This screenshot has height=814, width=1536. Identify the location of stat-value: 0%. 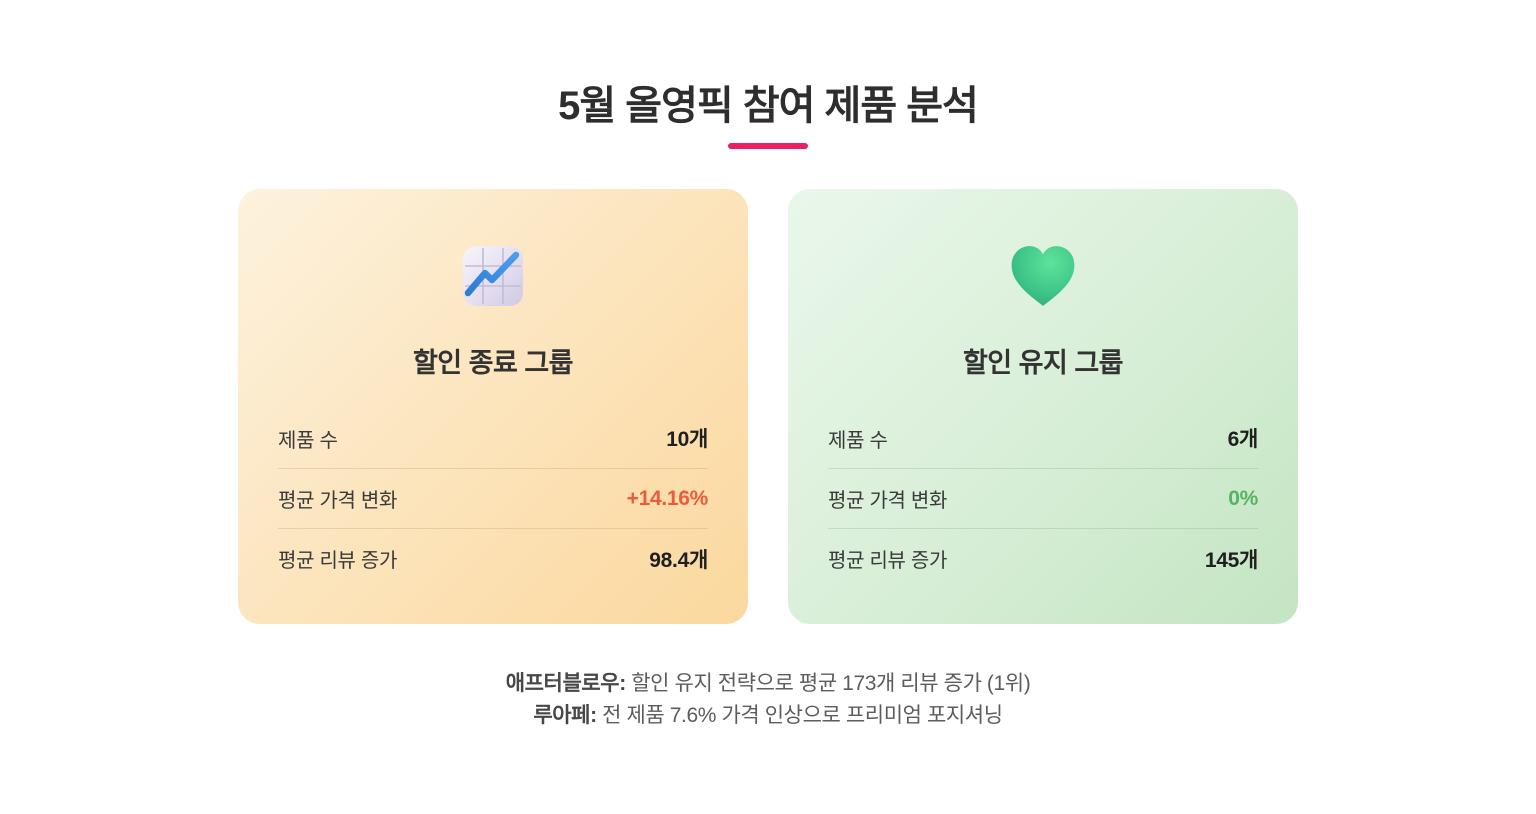
(1243, 498).